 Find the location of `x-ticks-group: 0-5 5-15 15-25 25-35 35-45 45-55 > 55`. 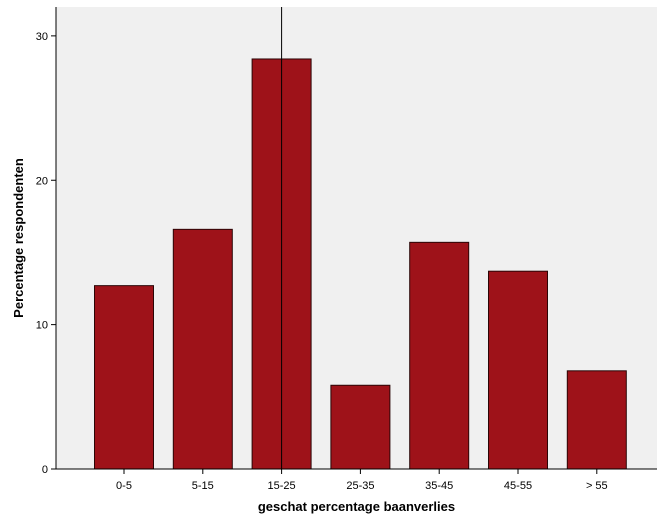

x-ticks-group: 0-5 5-15 15-25 25-35 35-45 45-55 > 55 is located at coordinates (362, 480).